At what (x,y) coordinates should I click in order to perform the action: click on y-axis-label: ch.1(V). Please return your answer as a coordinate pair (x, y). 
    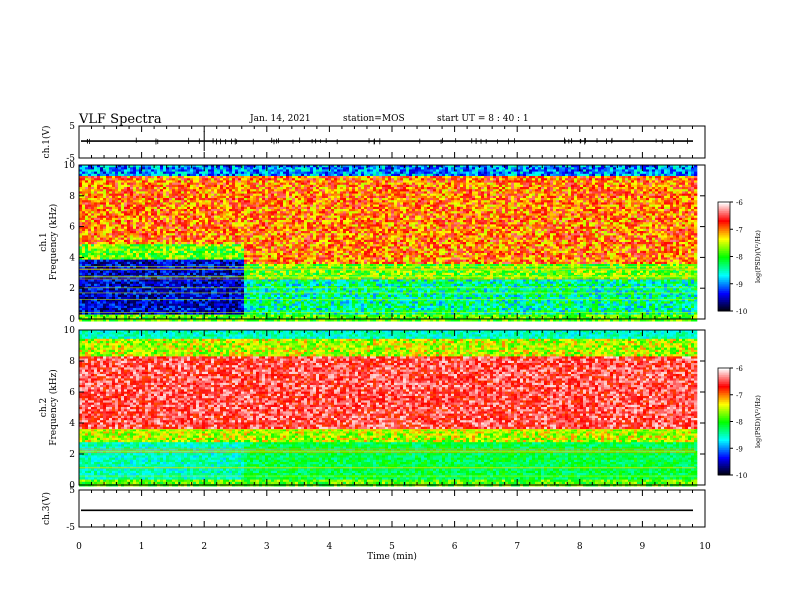
    Looking at the image, I should click on (46, 142).